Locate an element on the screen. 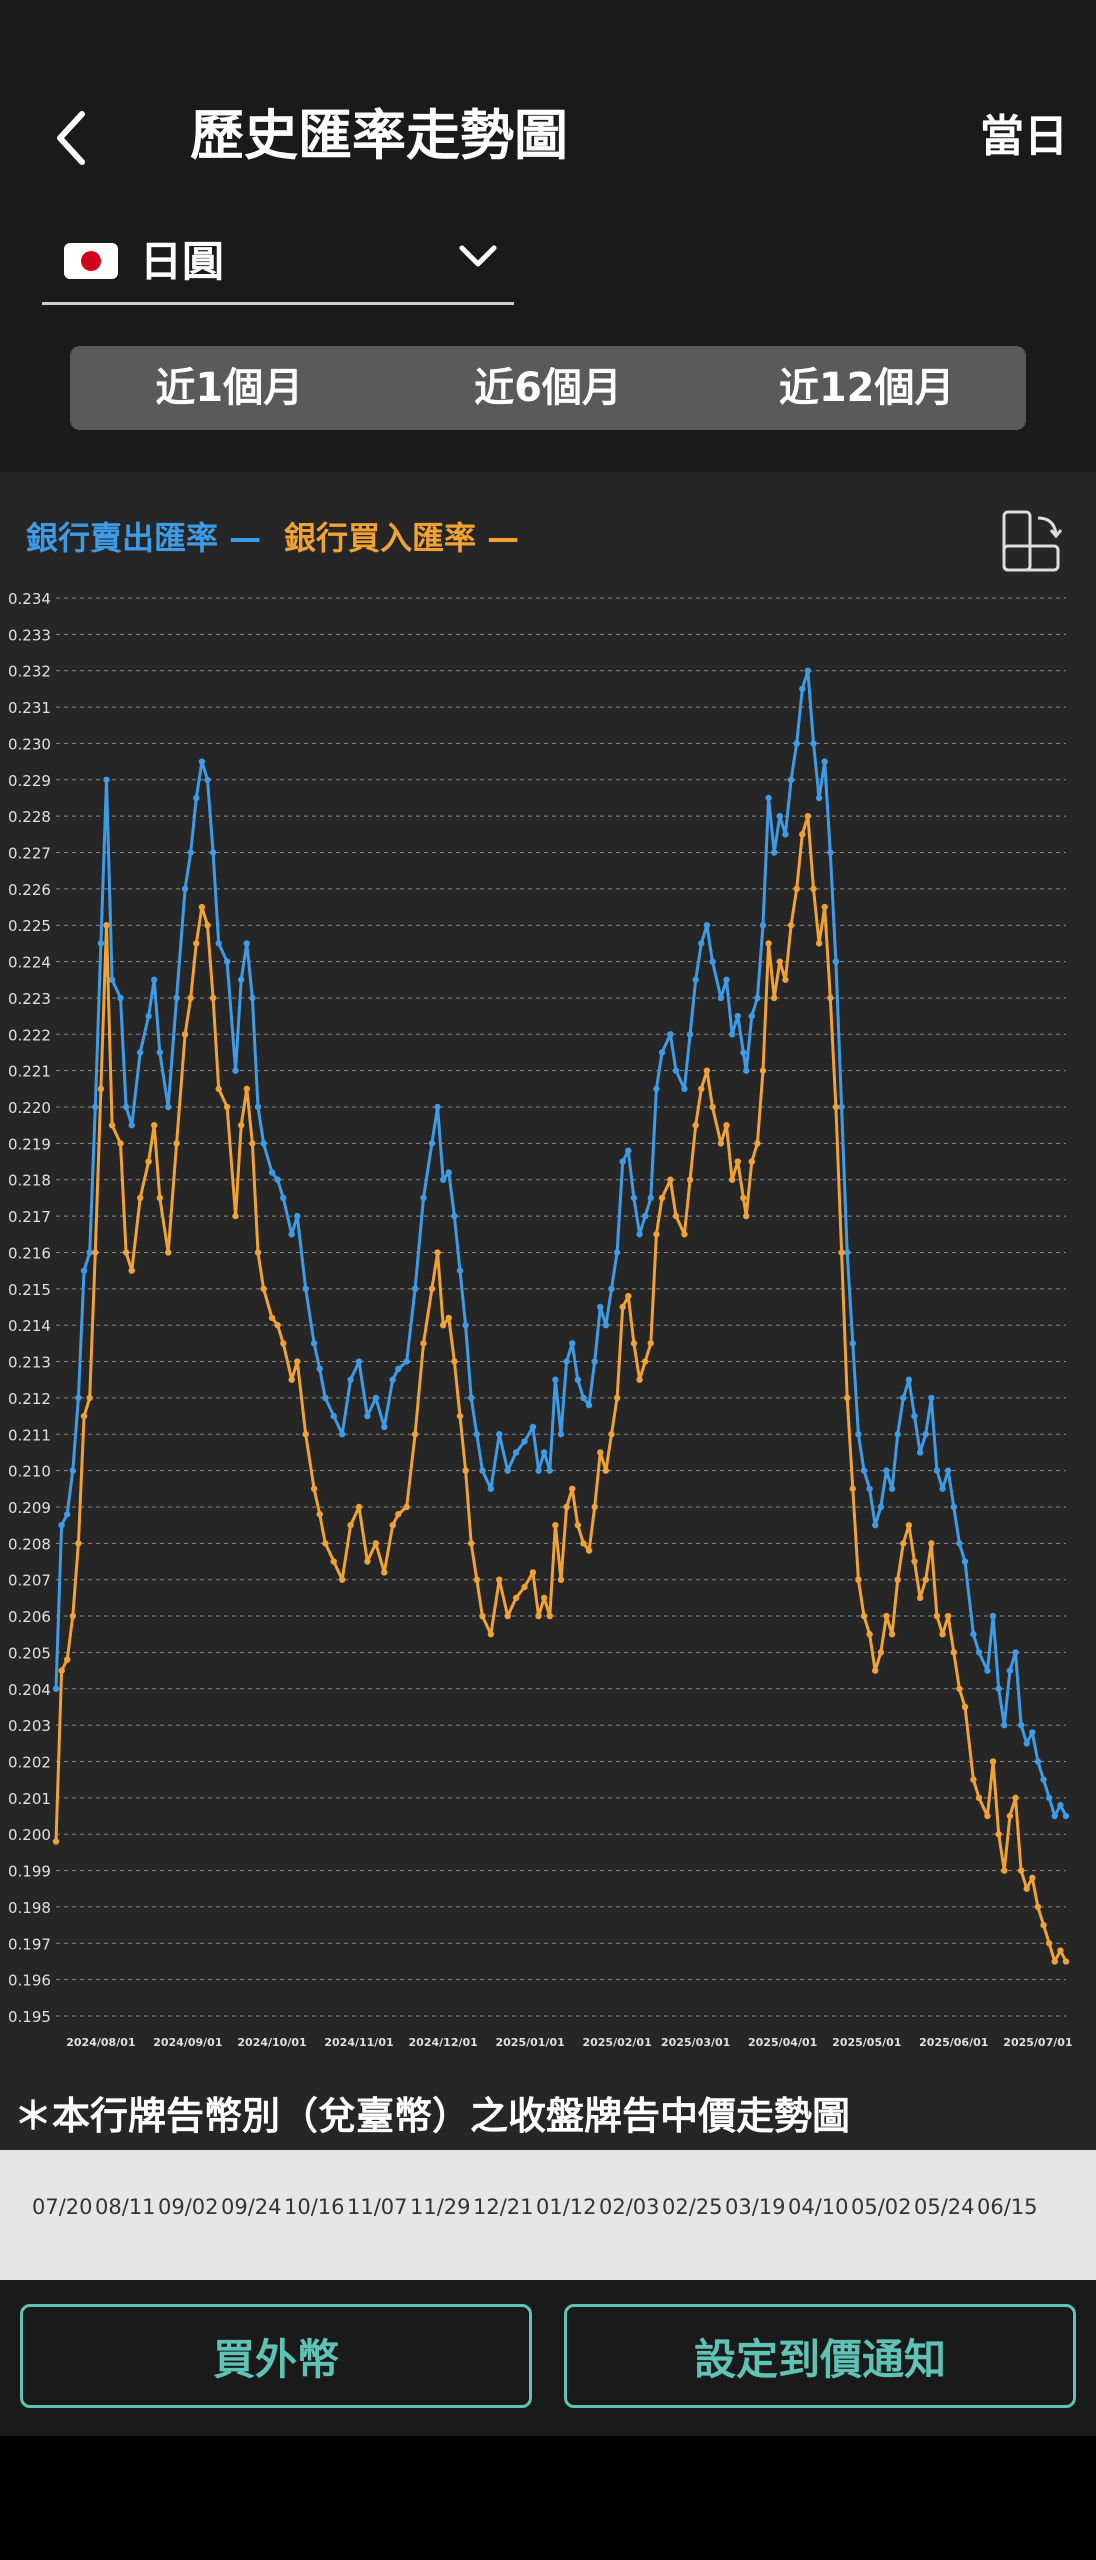 This screenshot has width=1096, height=2560. date-strip-item: 11/07 is located at coordinates (377, 2207).